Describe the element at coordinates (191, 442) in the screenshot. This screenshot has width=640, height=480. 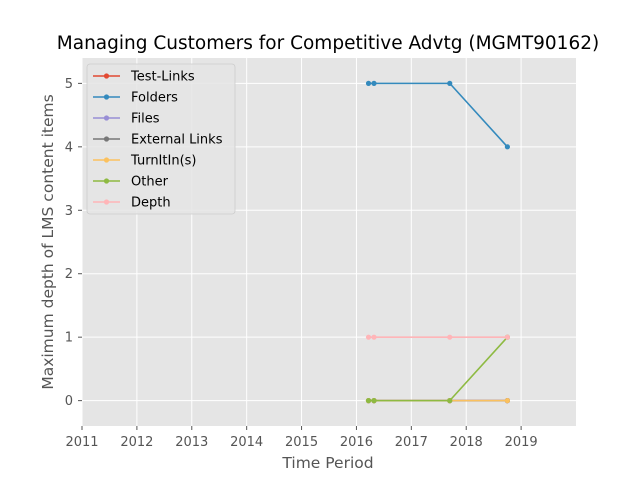
I see `x-tick-label: 2013` at that location.